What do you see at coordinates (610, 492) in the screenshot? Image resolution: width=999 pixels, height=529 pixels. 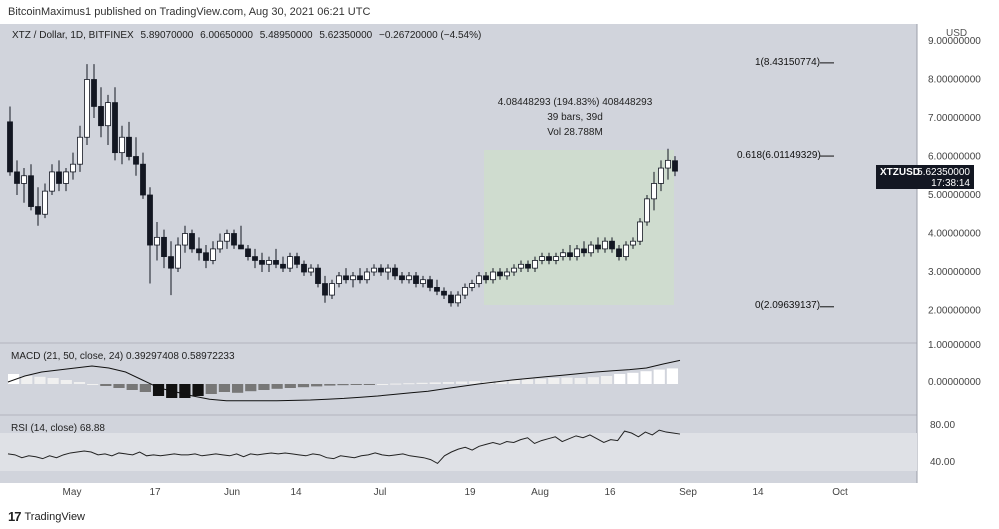 I see `time-tick-label: 16` at bounding box center [610, 492].